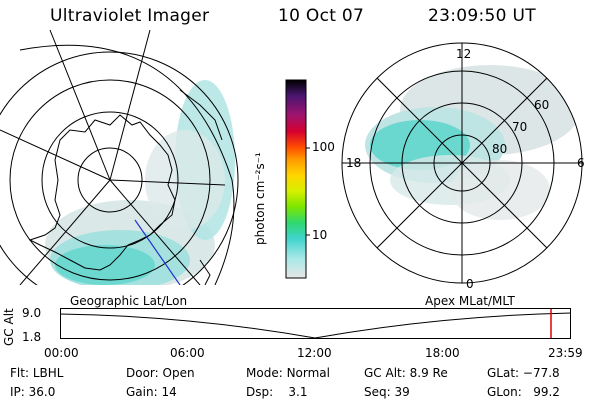 The width and height of the screenshot is (600, 400). I want to click on timeline-xtick-0600: 06:00, so click(187, 353).